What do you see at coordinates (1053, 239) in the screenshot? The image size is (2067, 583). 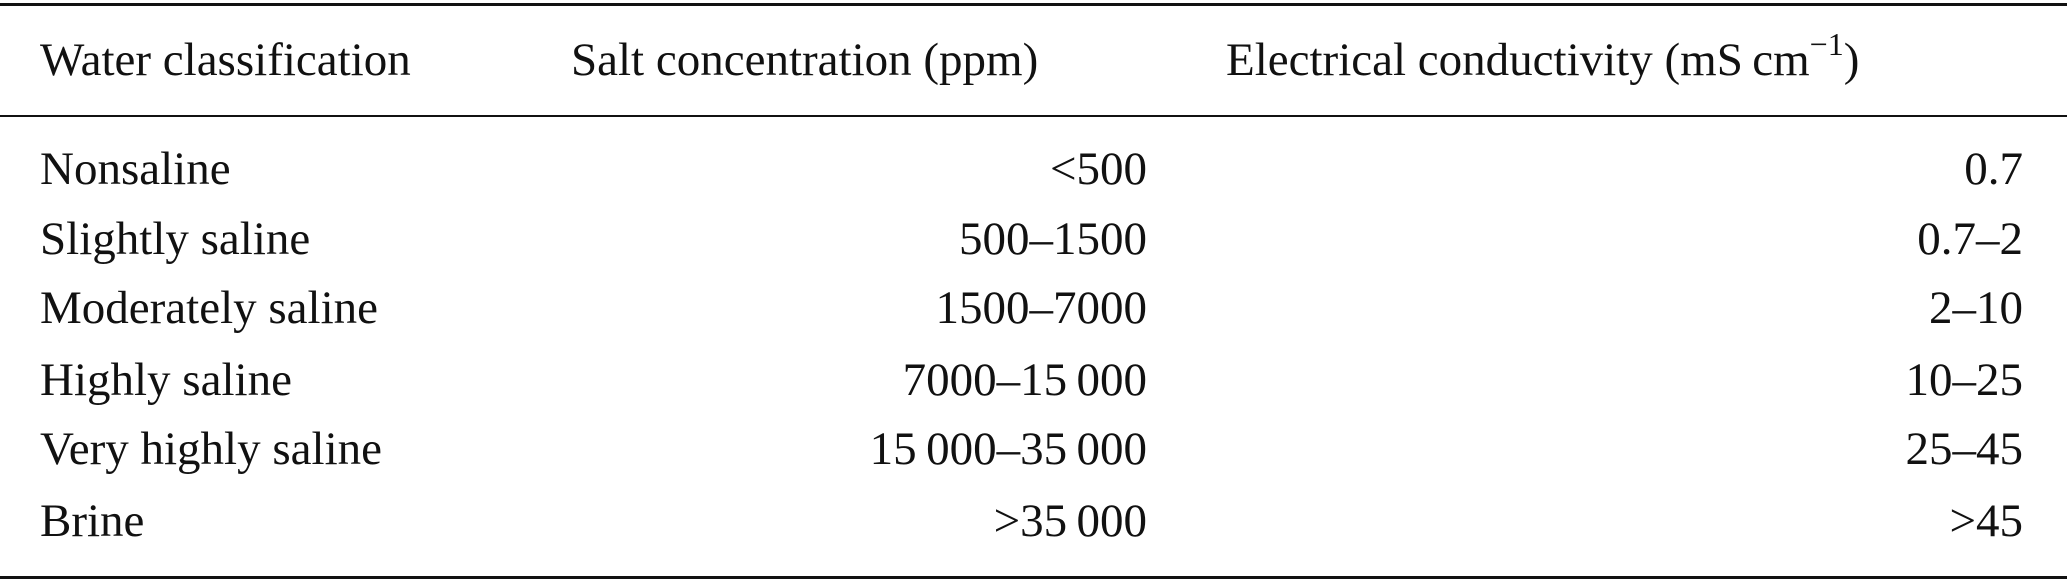 I see `table-cell: 500–1500` at bounding box center [1053, 239].